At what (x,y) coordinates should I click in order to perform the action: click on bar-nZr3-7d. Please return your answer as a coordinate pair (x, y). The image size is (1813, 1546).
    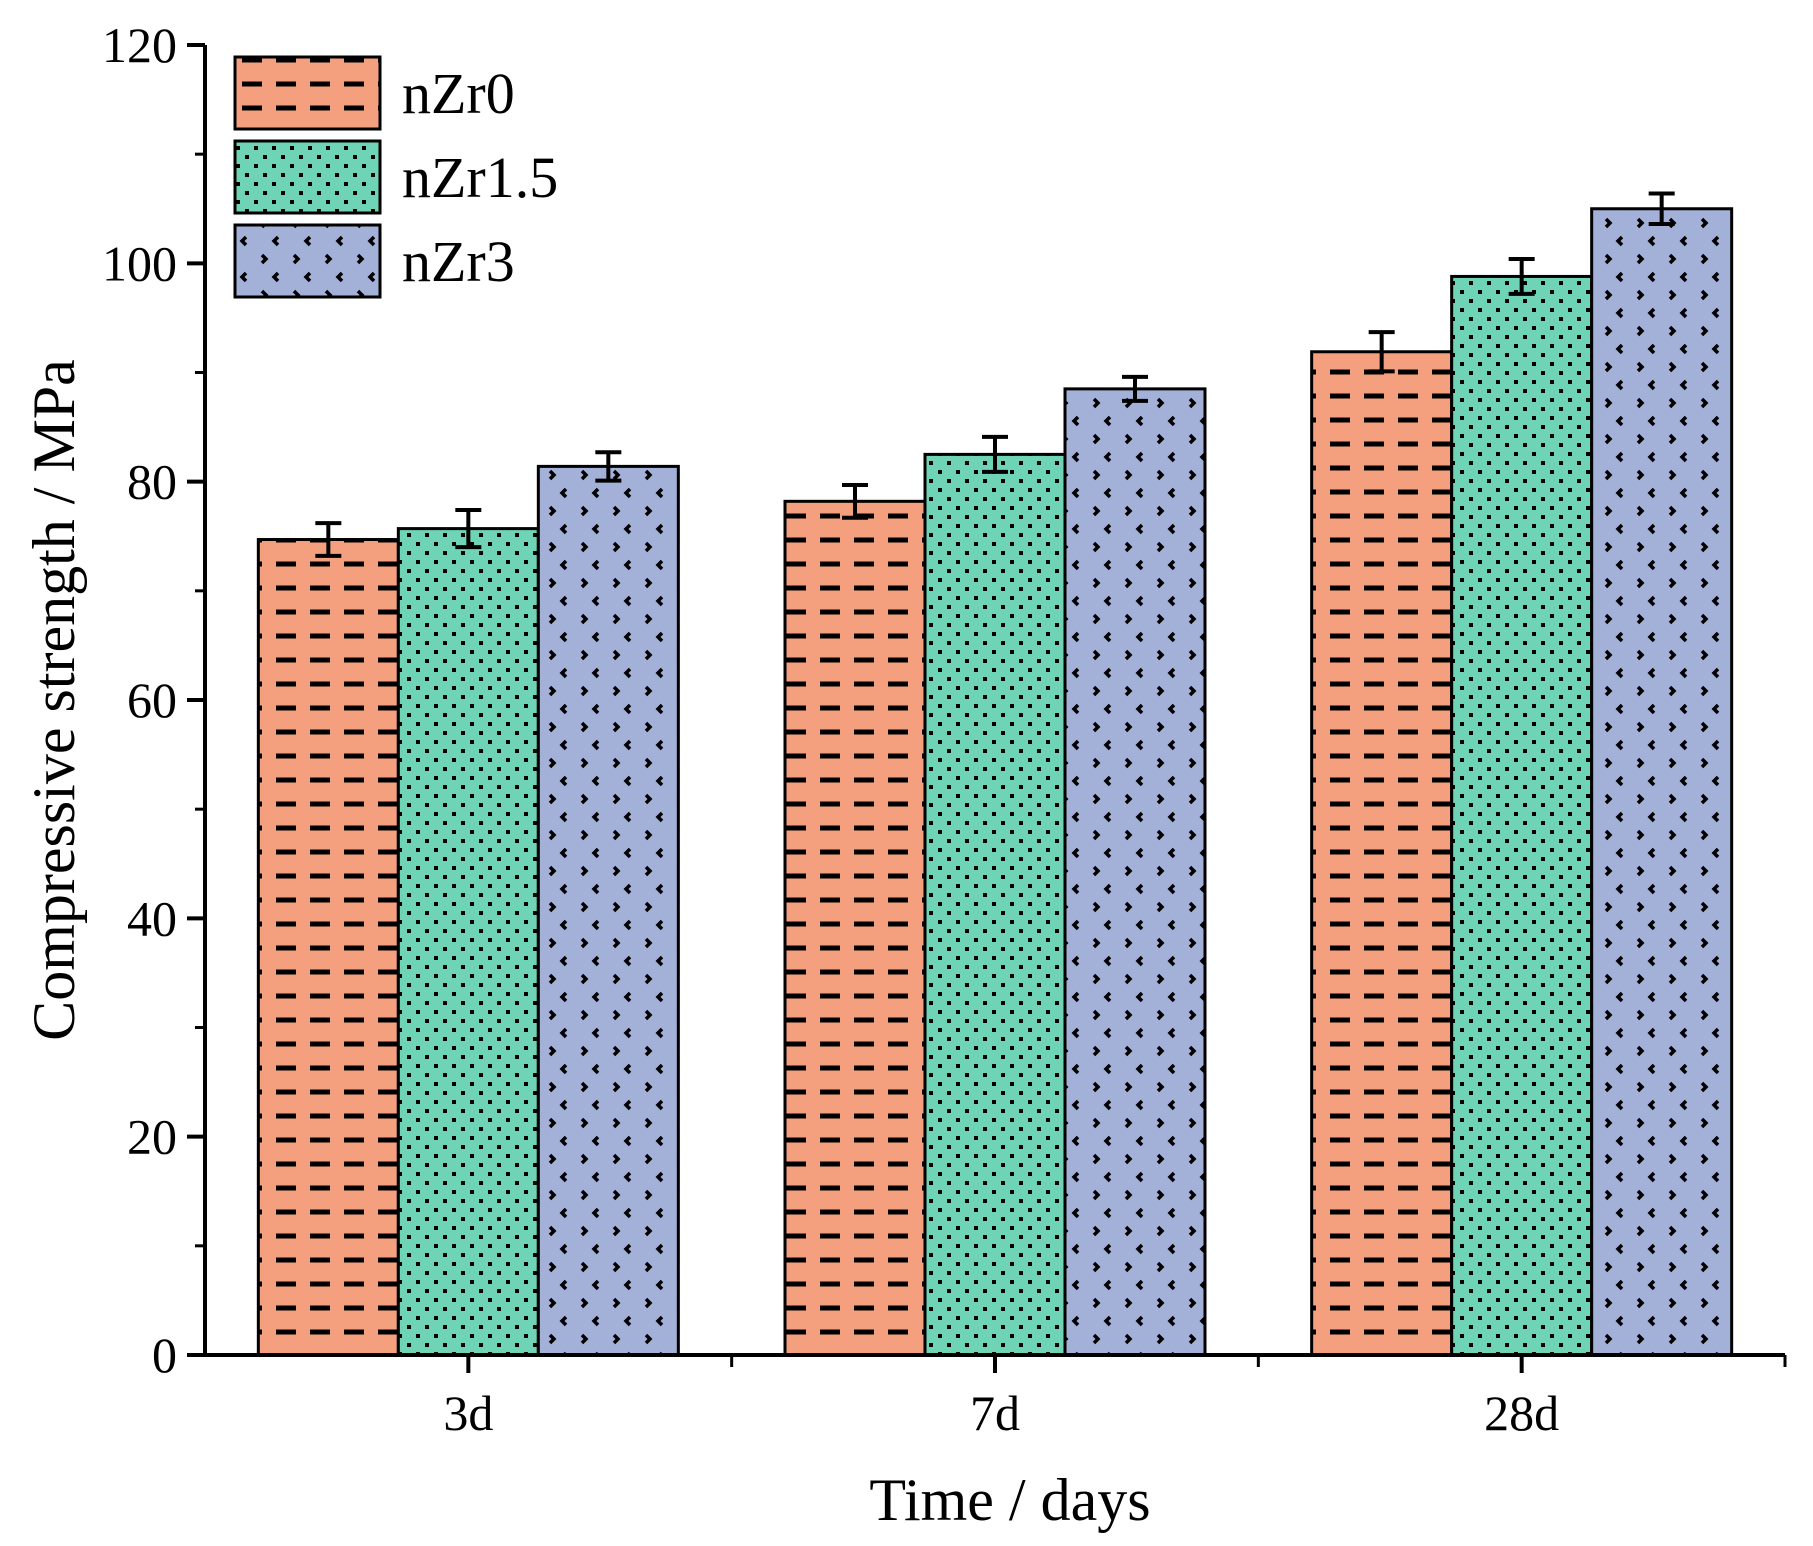
    Looking at the image, I should click on (1135, 872).